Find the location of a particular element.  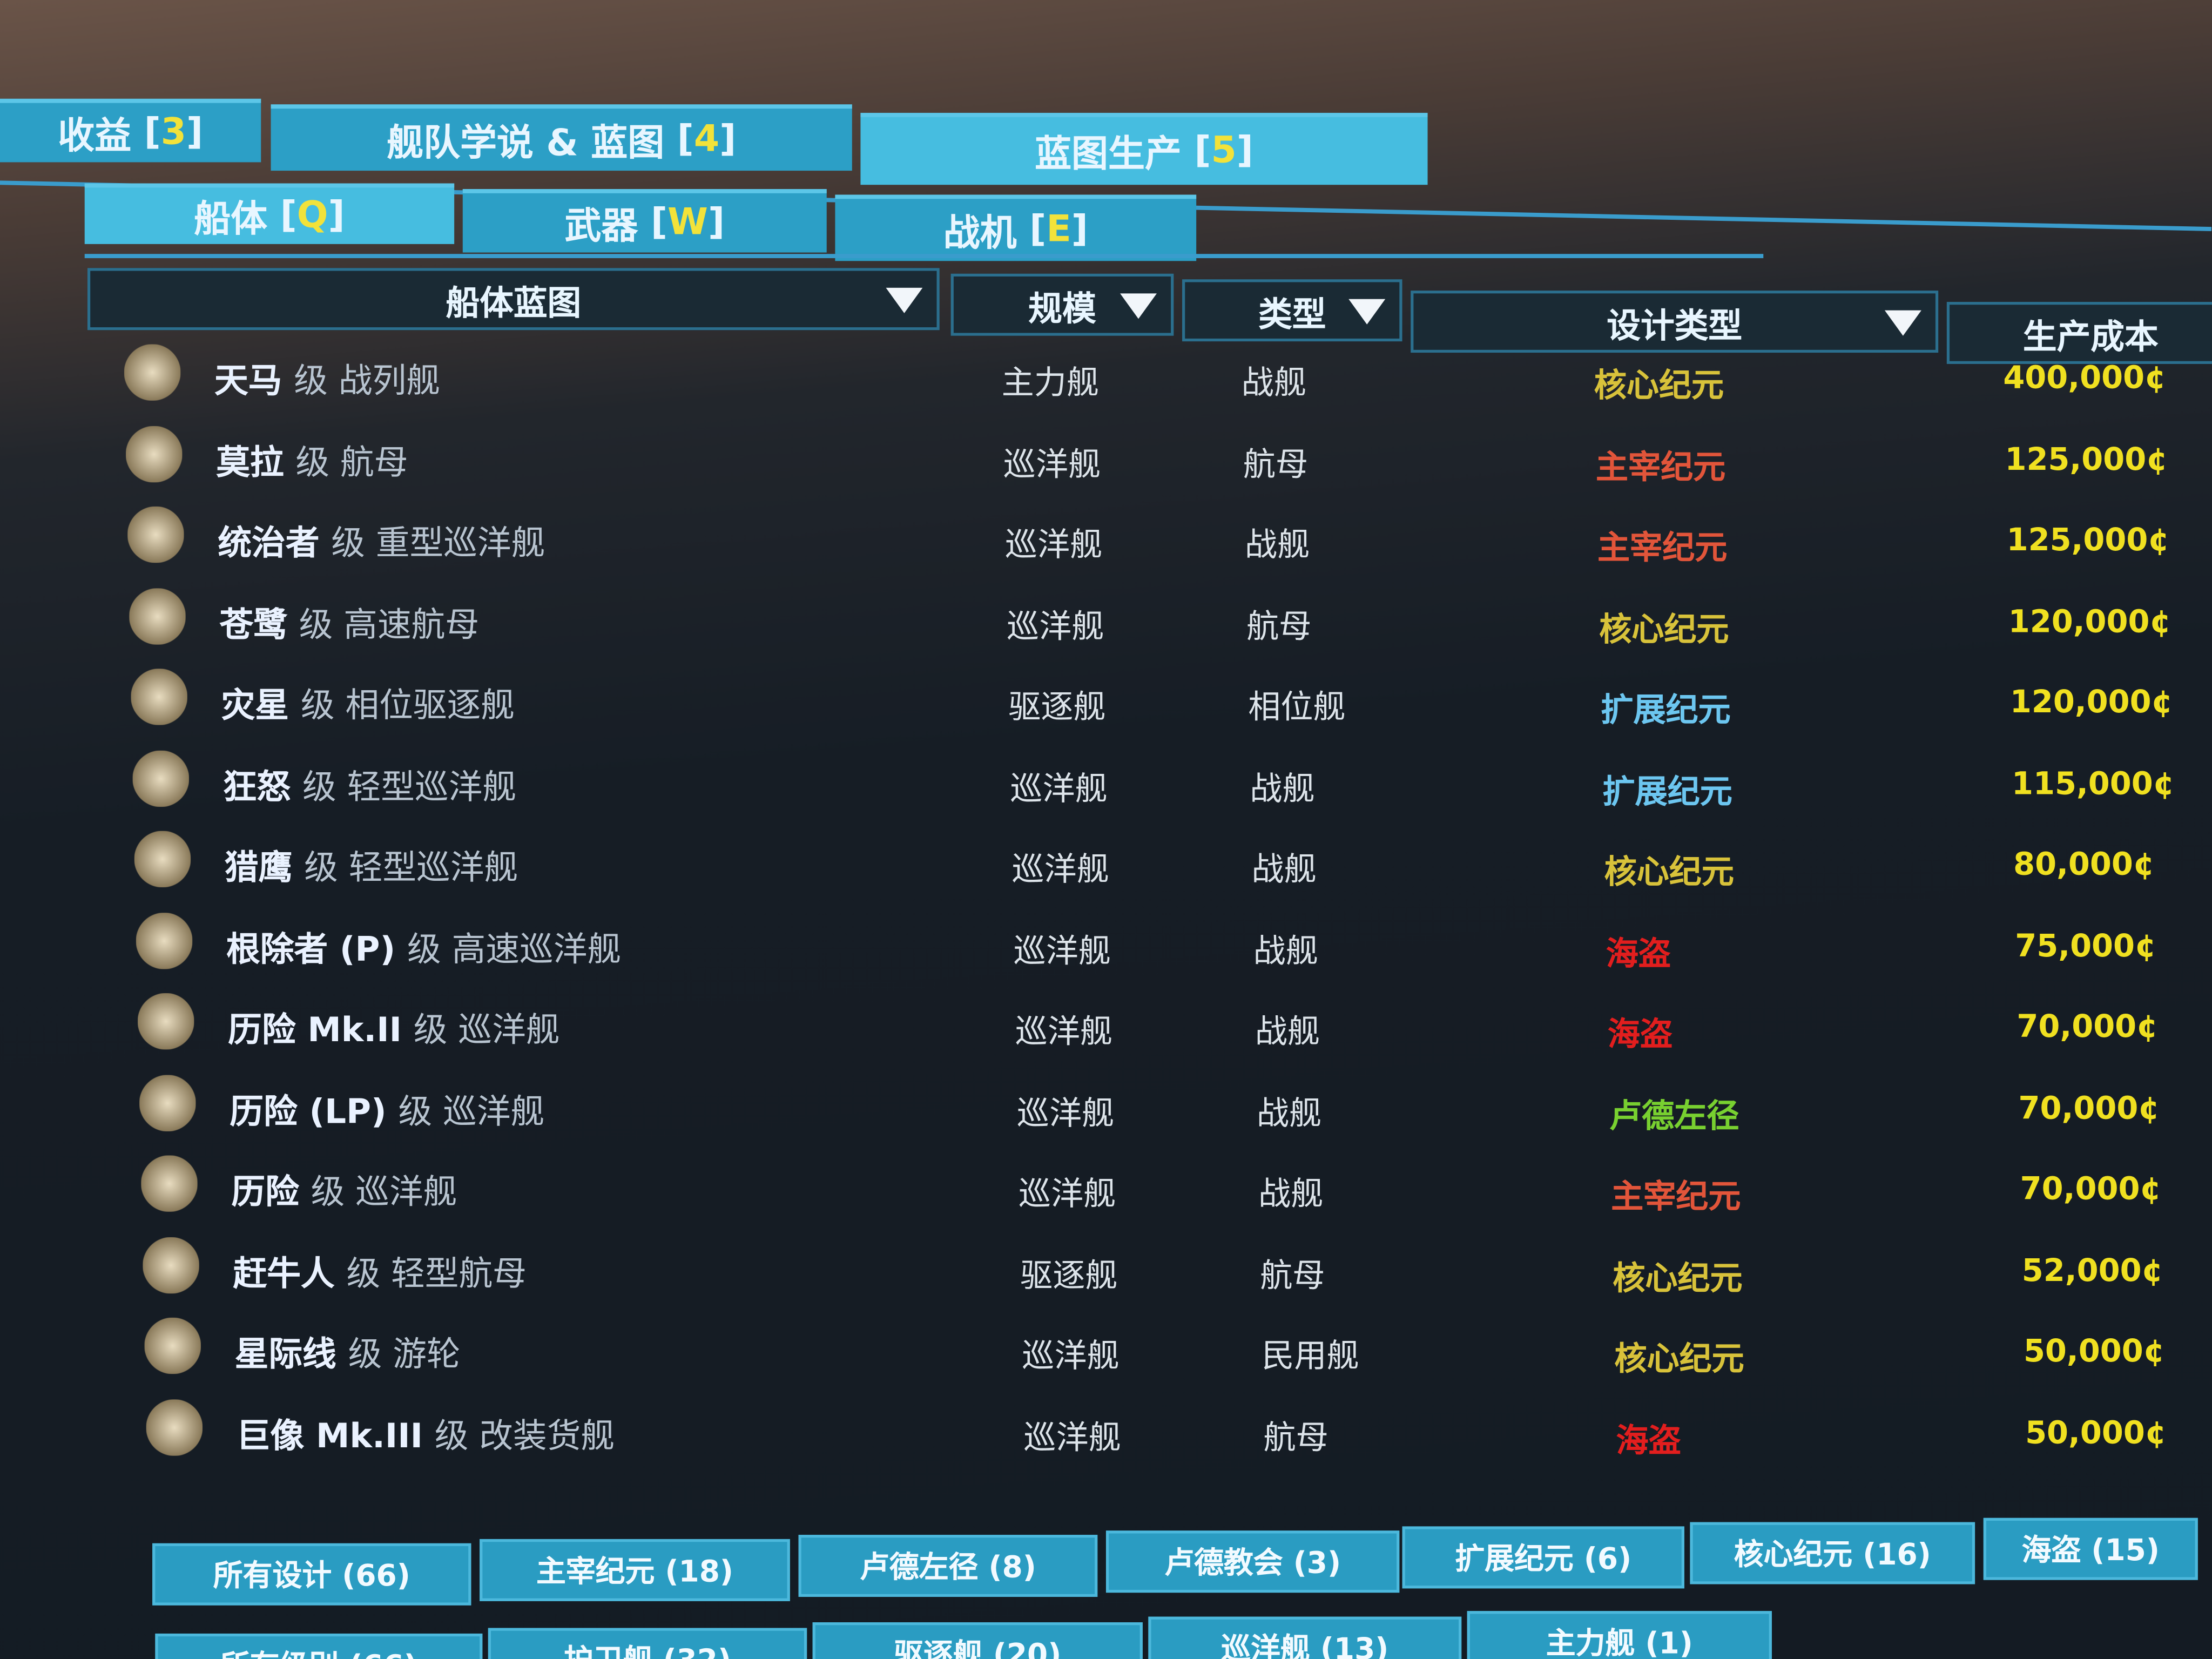

hull-row: 苍鹭 级 高速航母 巡洋舰 航母 核心纪元 120,000¢ is located at coordinates (1162, 618).